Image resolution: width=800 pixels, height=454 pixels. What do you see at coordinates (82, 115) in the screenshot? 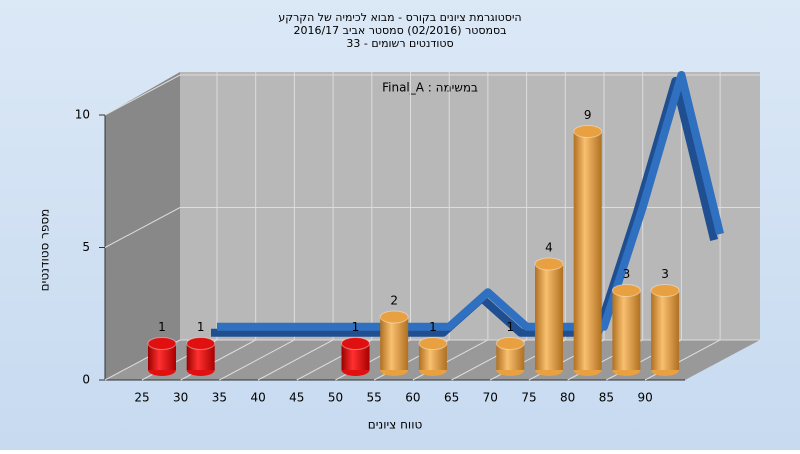
I see `y-tick-label: 10` at bounding box center [82, 115].